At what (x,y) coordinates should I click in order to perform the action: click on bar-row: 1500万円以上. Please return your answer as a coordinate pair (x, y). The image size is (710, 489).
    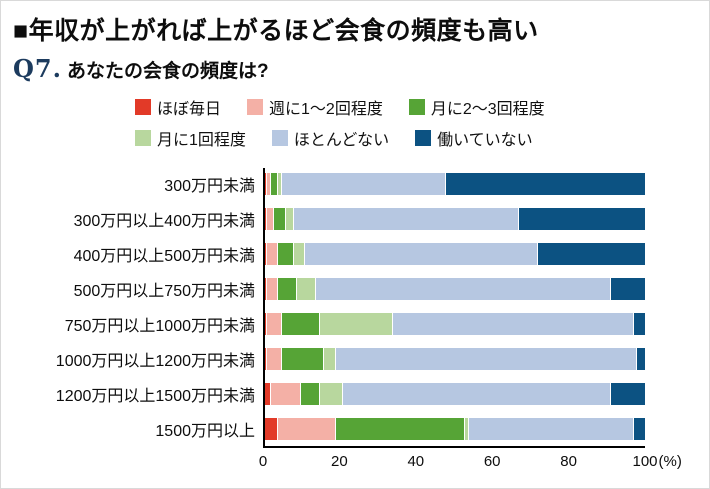
    Looking at the image, I should click on (354, 428).